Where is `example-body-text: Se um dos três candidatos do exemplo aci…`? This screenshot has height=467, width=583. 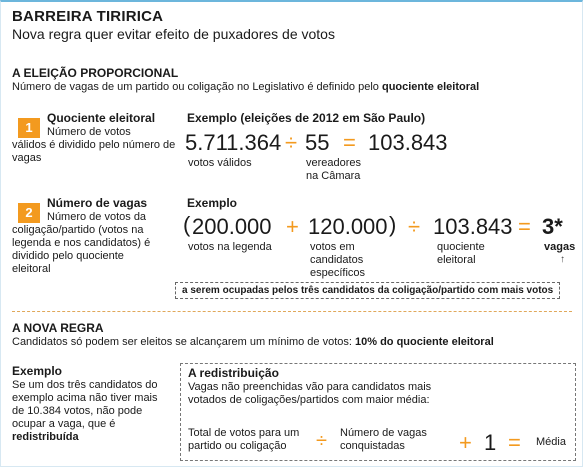
example-body-text: Se um dos três candidatos do exemplo aci… is located at coordinates (85, 404).